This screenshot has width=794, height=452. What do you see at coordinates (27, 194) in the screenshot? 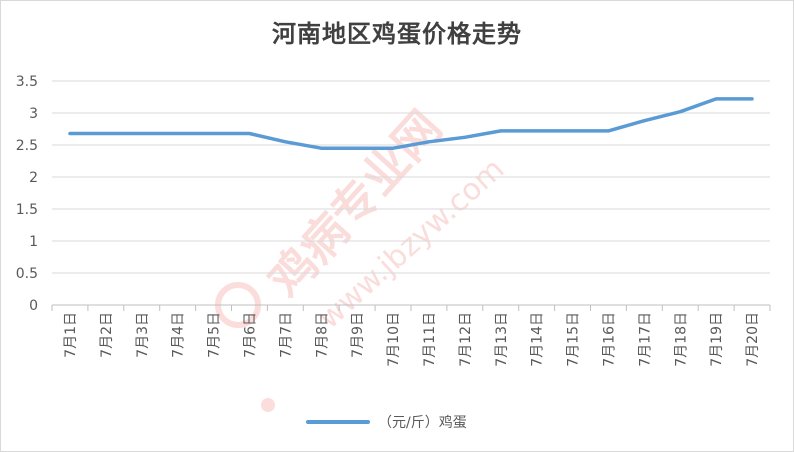
I see `y-axis-ticks: 0 0.5 1 1.5 2 2.5 3 3.5` at bounding box center [27, 194].